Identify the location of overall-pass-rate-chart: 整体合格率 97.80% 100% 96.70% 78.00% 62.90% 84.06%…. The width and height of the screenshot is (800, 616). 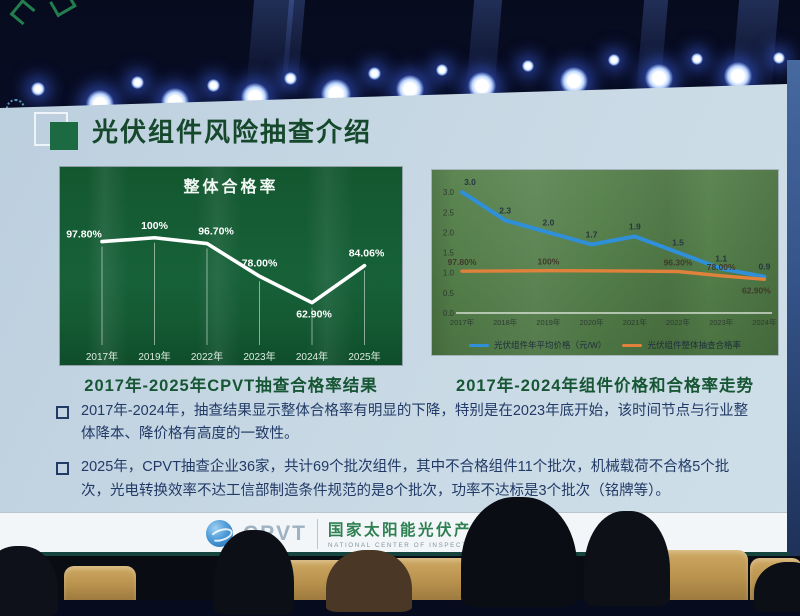
(231, 266).